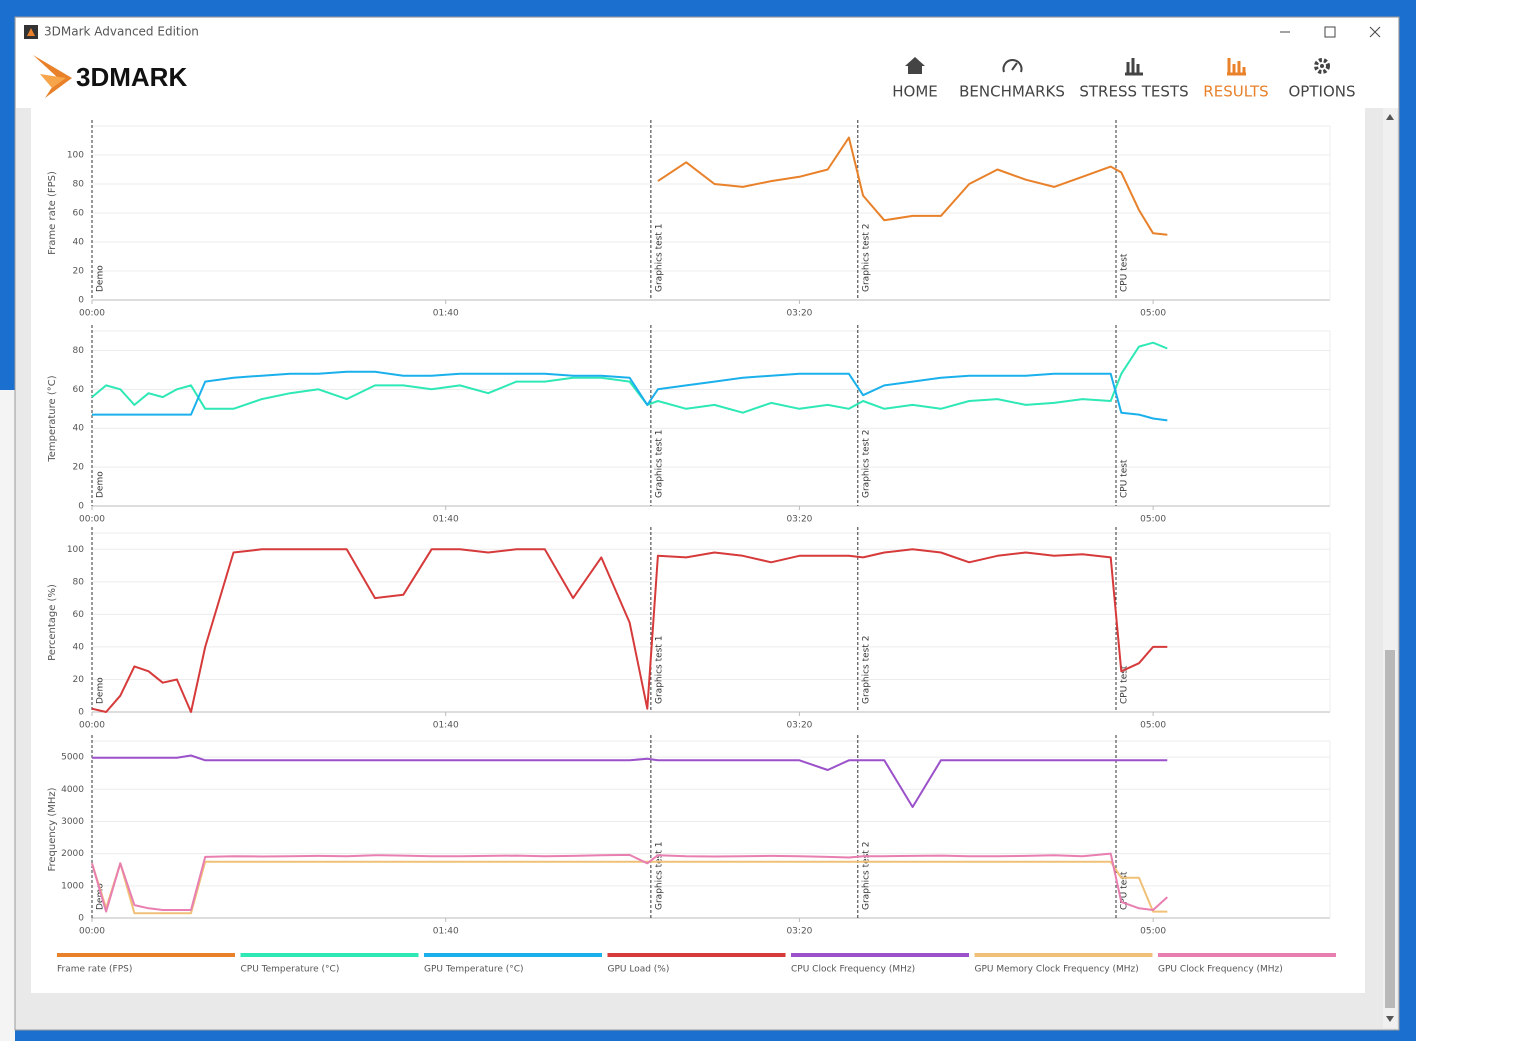  I want to click on benchmarks-icon, so click(1012, 66).